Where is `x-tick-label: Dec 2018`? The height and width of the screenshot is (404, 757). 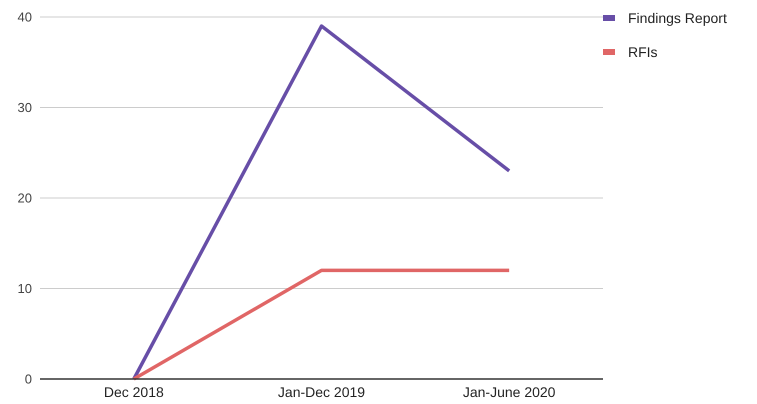
x-tick-label: Dec 2018 is located at coordinates (134, 392).